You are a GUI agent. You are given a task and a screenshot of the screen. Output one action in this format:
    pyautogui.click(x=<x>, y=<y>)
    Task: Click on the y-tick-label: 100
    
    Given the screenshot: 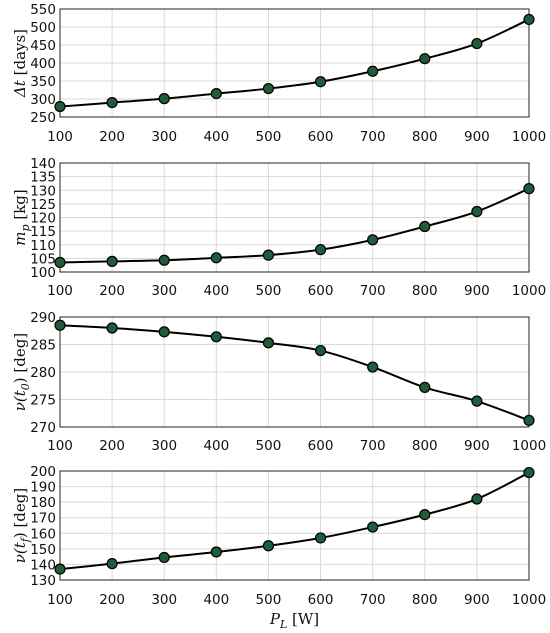 What is the action you would take?
    pyautogui.click(x=43, y=273)
    